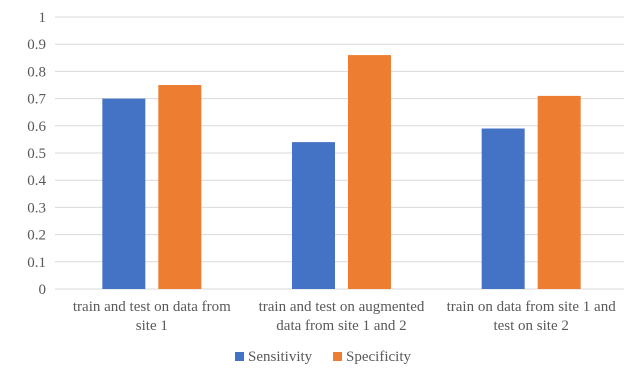  I want to click on y-tick-label: 0.9, so click(36, 45).